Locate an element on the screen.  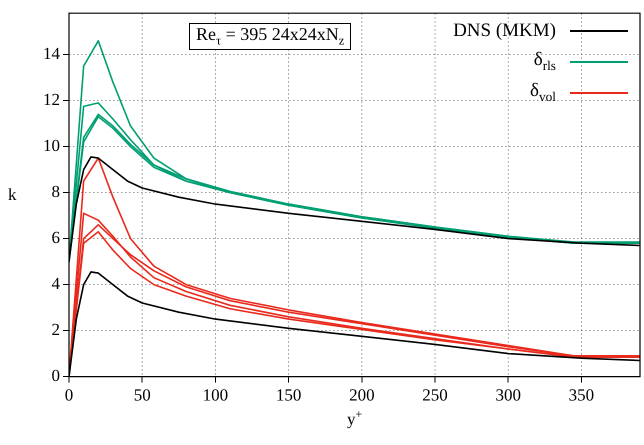
y-tick-label: 12 is located at coordinates (51, 100).